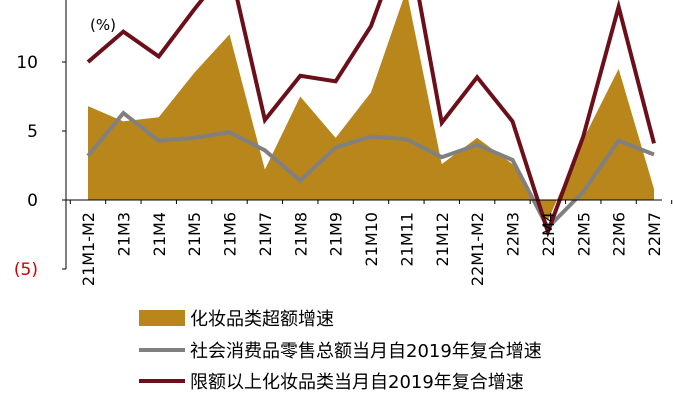 This screenshot has width=673, height=400. I want to click on x-tick-label: 22M4, so click(548, 234).